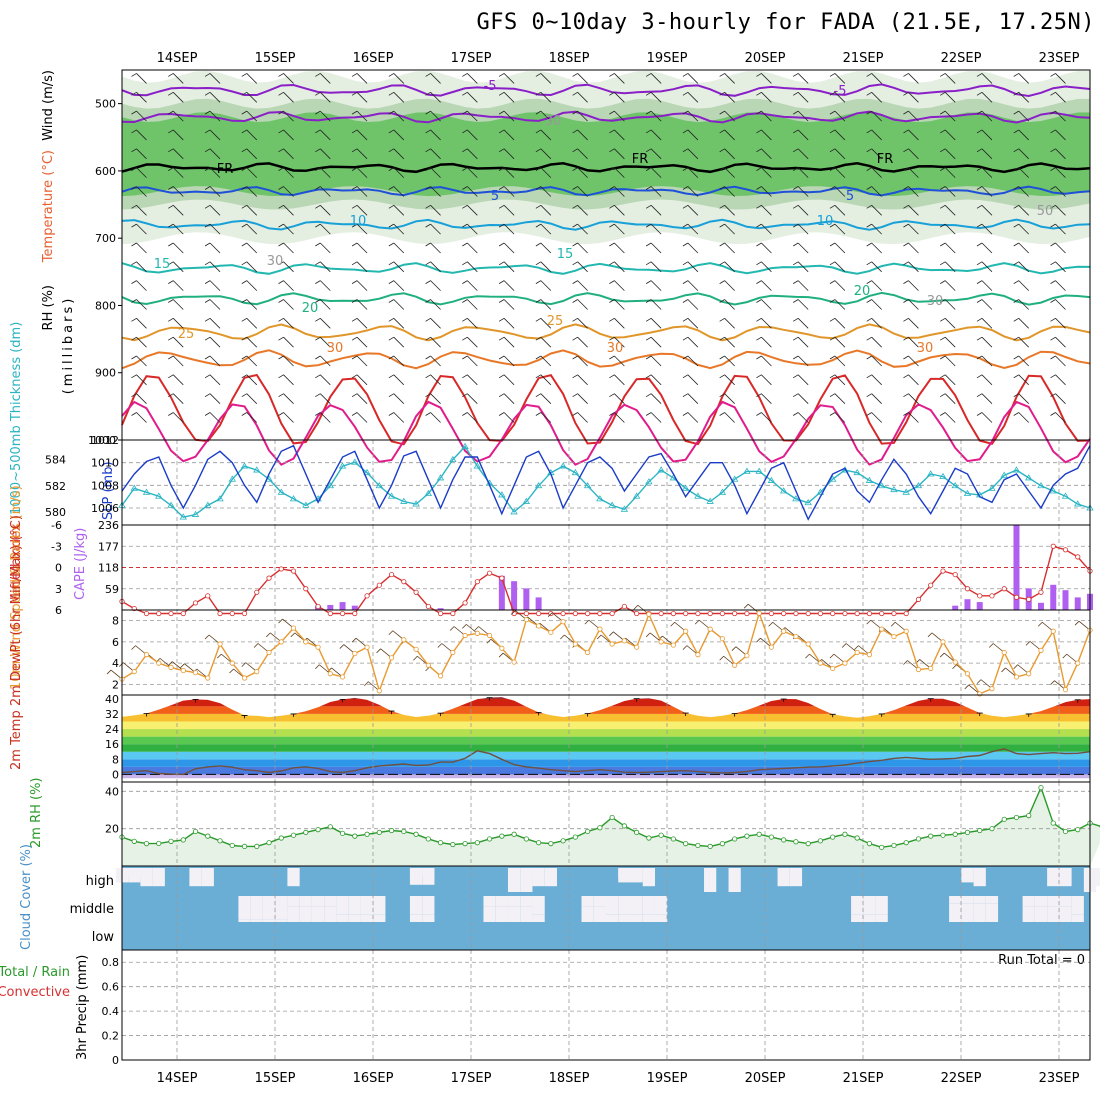 The width and height of the screenshot is (1100, 1100). I want to click on isotherm-line, so click(606, 224).